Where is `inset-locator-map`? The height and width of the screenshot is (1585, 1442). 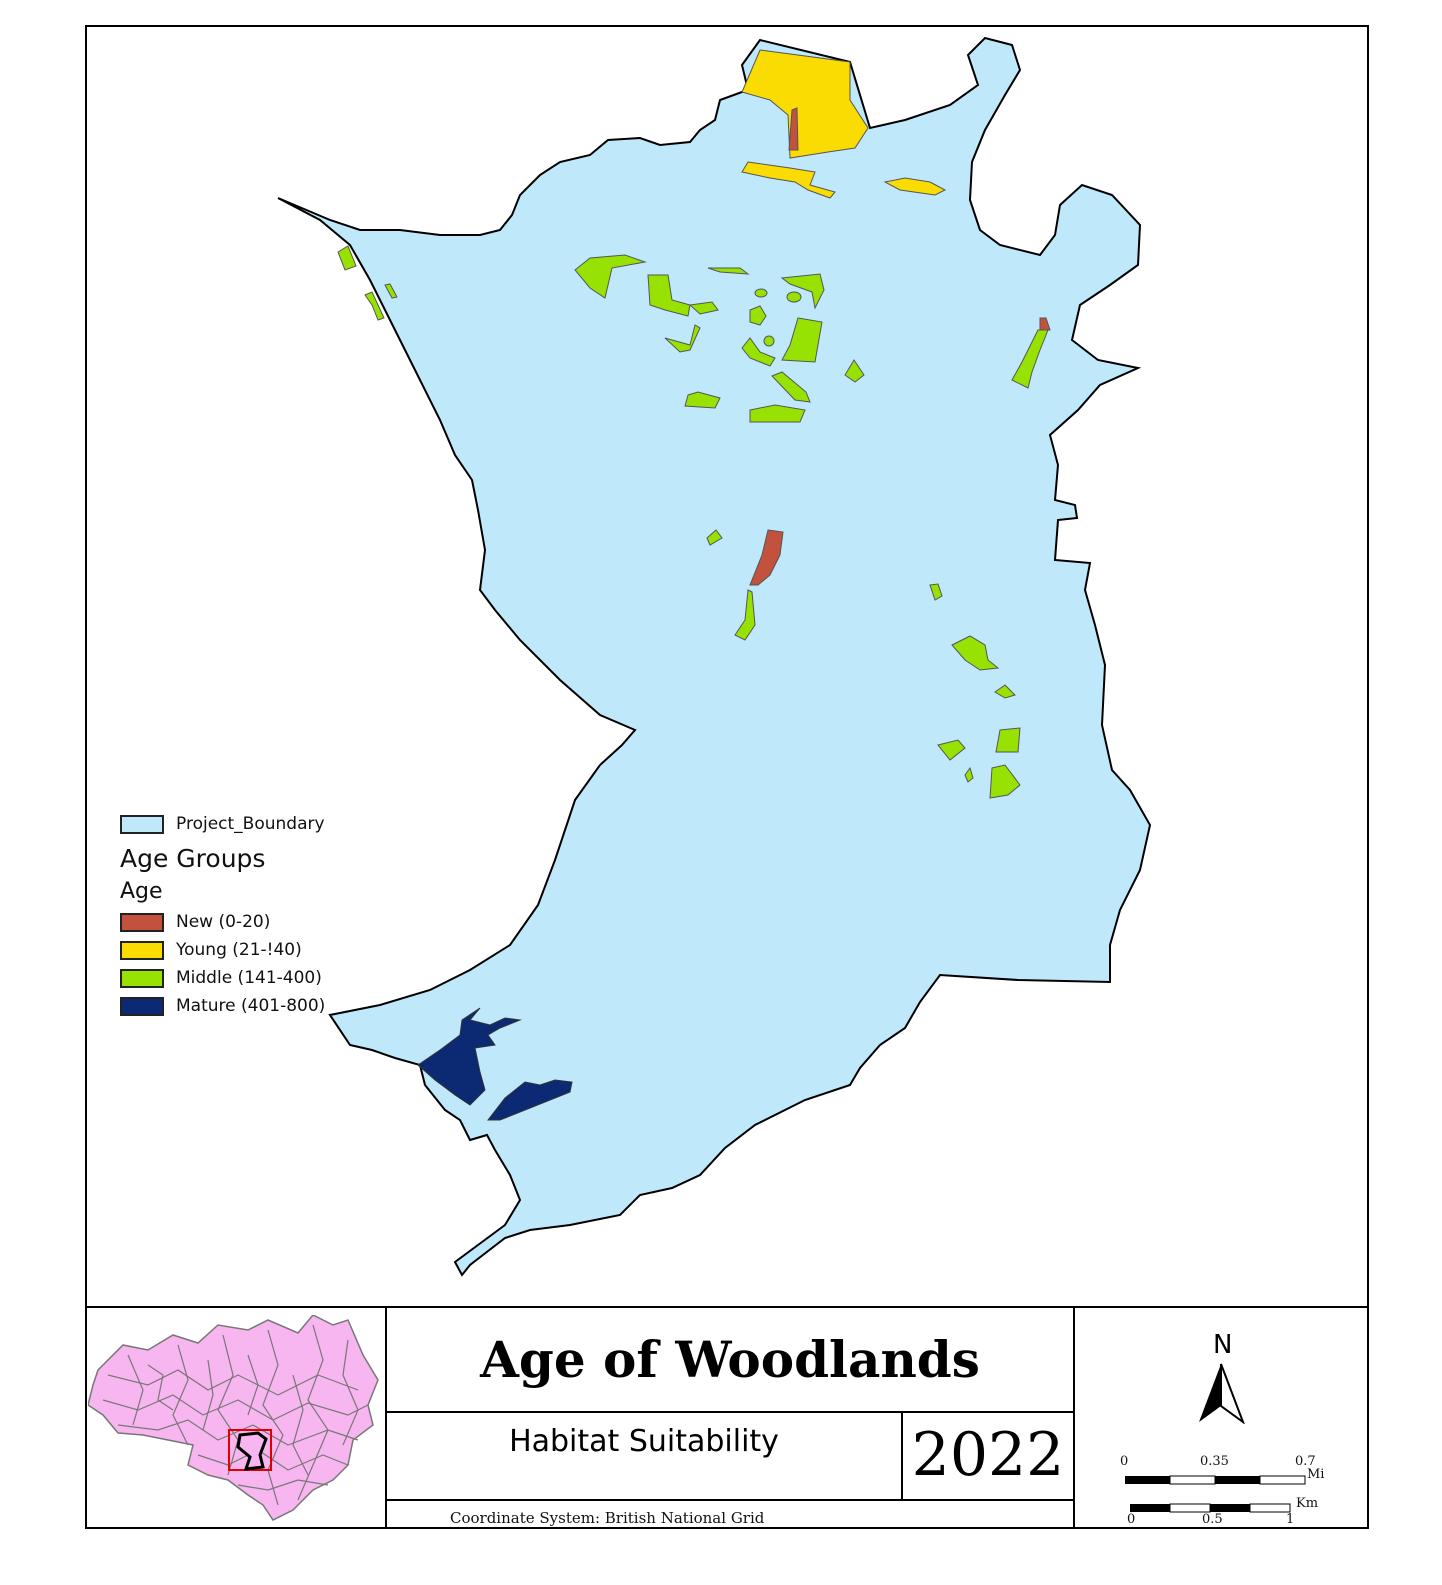
inset-locator-map is located at coordinates (233, 1418).